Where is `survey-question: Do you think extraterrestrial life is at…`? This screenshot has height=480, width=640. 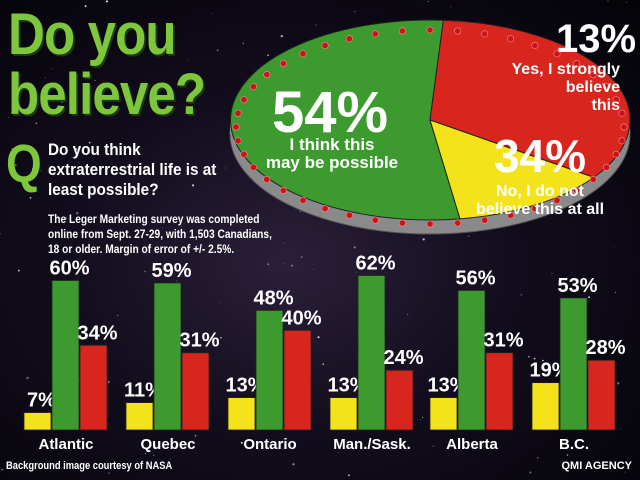
survey-question: Do you think extraterrestrial life is at… is located at coordinates (132, 169).